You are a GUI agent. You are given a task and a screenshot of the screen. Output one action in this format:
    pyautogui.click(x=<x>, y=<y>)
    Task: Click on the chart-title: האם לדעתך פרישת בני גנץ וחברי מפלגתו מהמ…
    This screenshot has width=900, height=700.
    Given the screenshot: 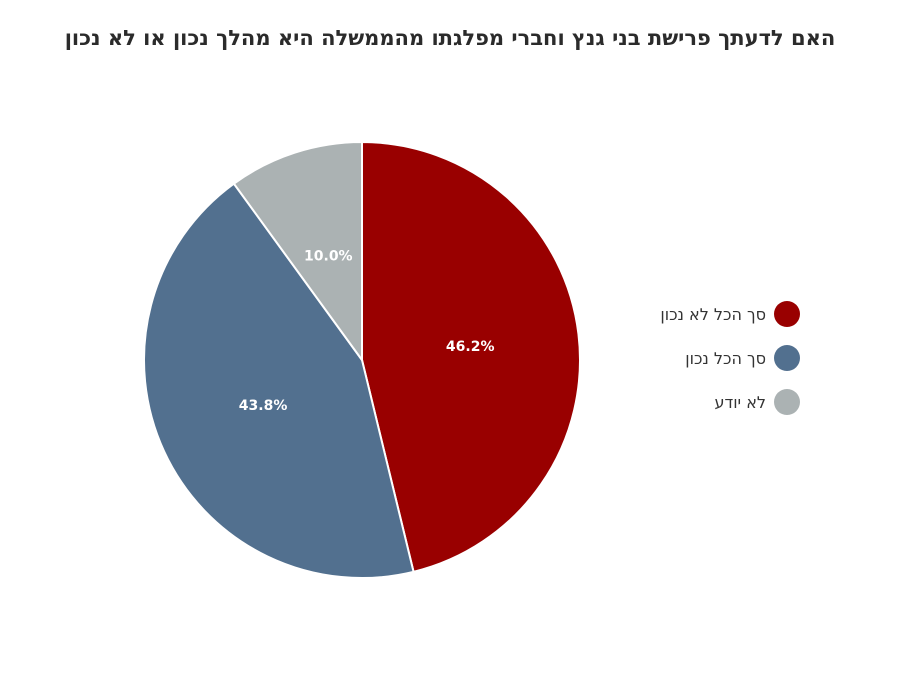 What is the action you would take?
    pyautogui.click(x=450, y=38)
    